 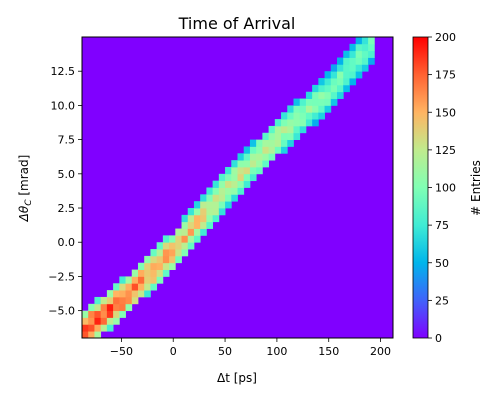 What do you see at coordinates (67, 208) in the screenshot?
I see `y-tick-label: 2.5` at bounding box center [67, 208].